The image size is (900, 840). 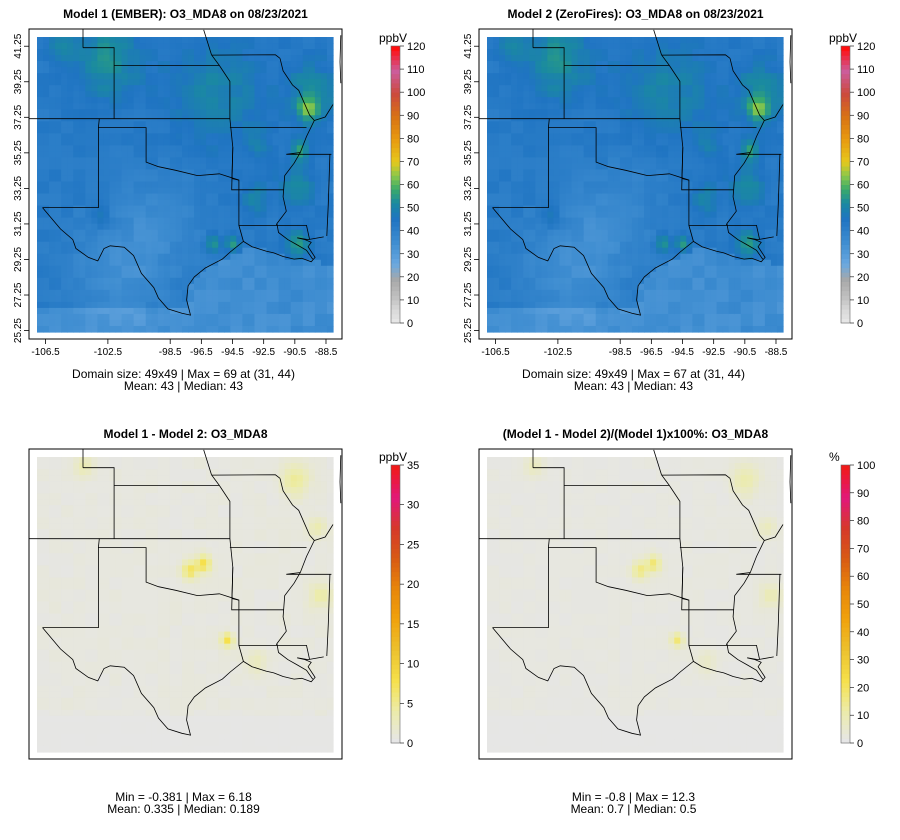 I want to click on colorbar-unit: %, so click(x=834, y=457).